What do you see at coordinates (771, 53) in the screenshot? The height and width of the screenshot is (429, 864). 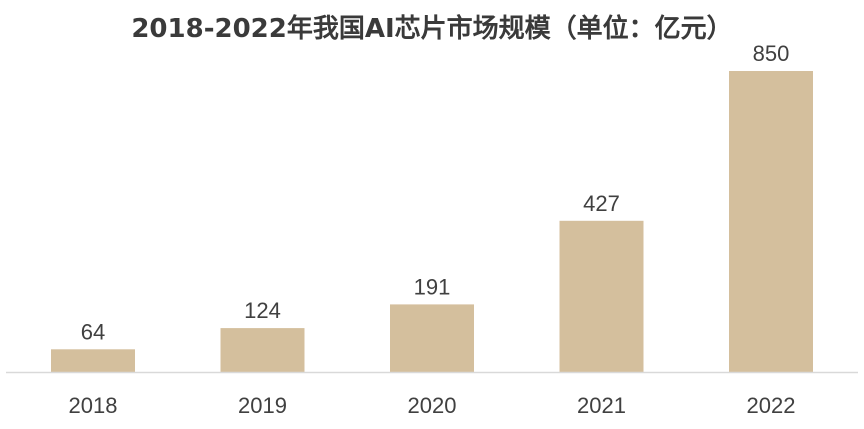 I see `value-label-2022: 850` at bounding box center [771, 53].